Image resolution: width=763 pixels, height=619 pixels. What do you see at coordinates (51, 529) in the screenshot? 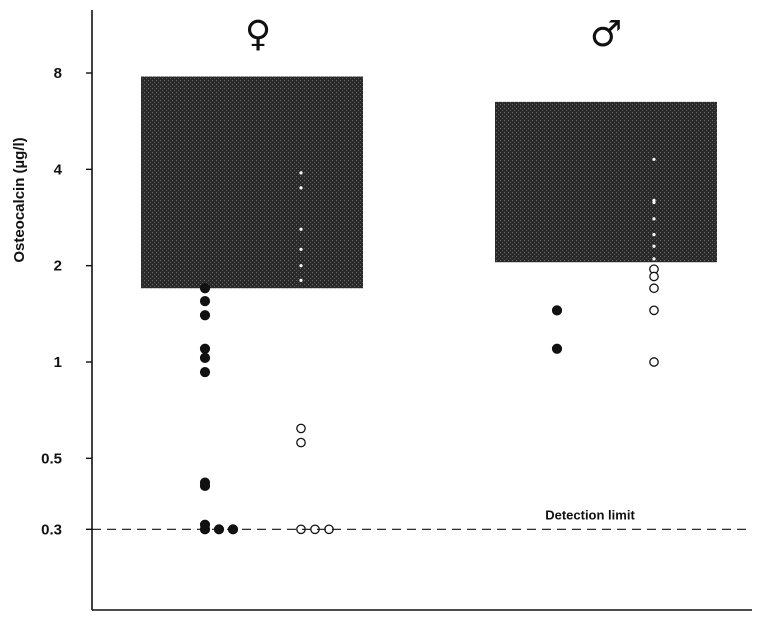
I see `y-tick-label: 0.3` at bounding box center [51, 529].